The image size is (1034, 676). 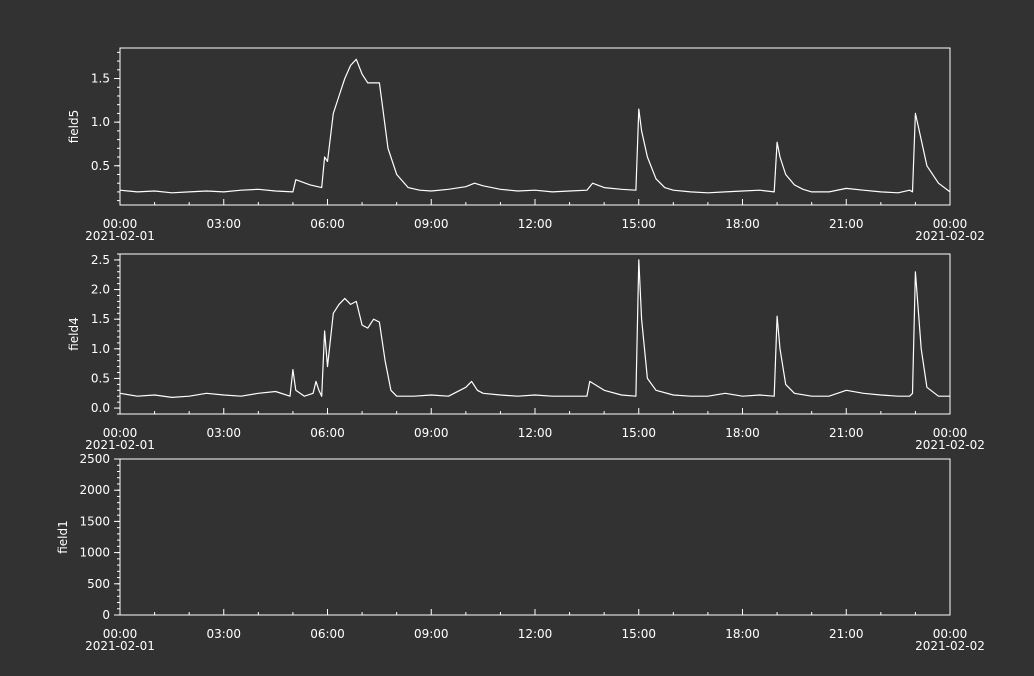 I want to click on y-tick-label: 1500, so click(x=94, y=521).